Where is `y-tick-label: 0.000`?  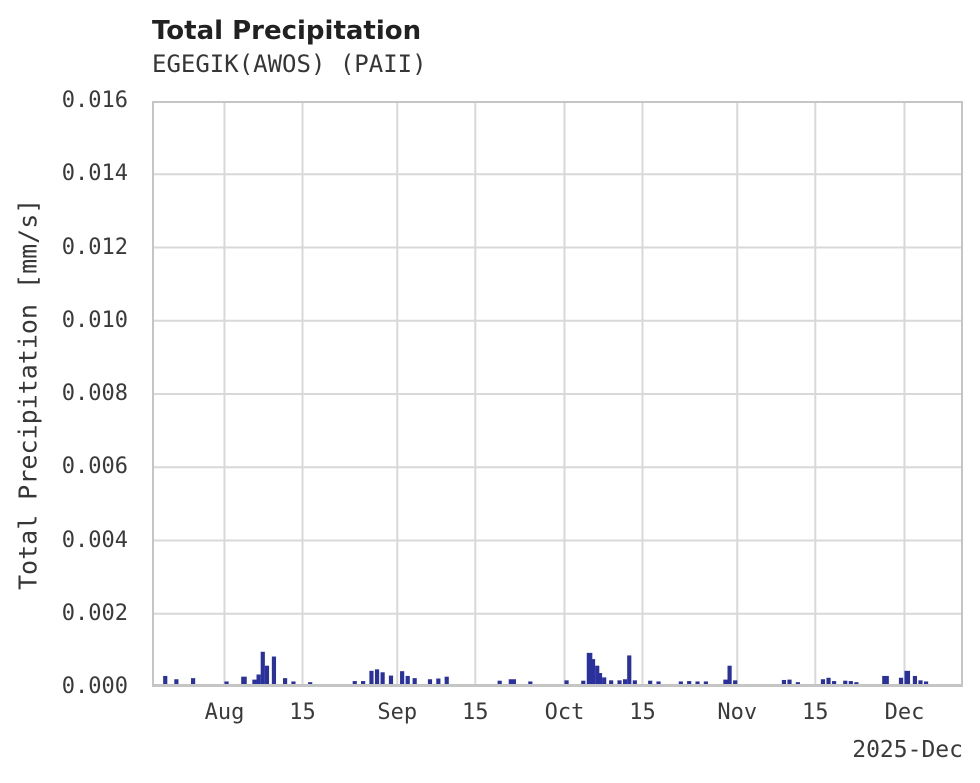
y-tick-label: 0.000 is located at coordinates (94, 686).